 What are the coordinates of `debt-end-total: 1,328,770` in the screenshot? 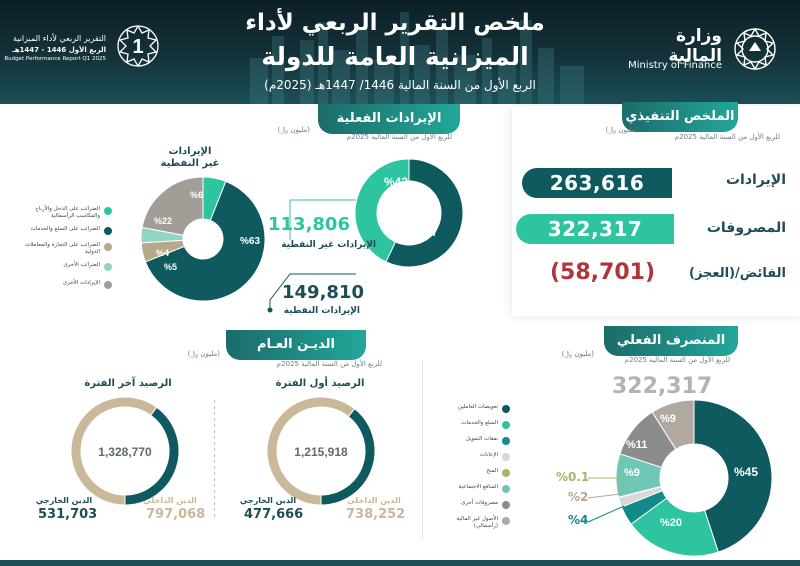 It's located at (125, 452).